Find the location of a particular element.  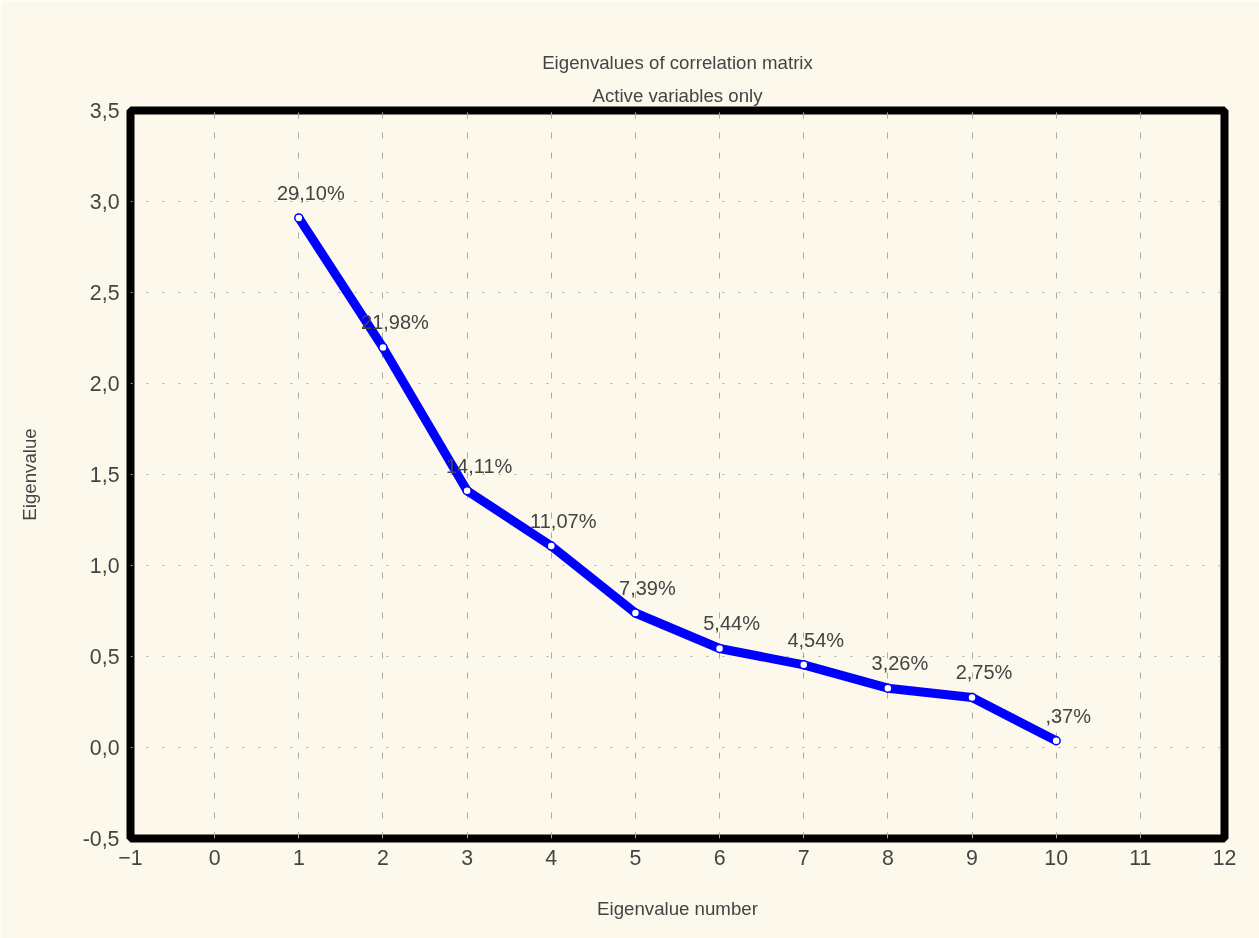

y-tick-label: 2,5 is located at coordinates (104, 293).